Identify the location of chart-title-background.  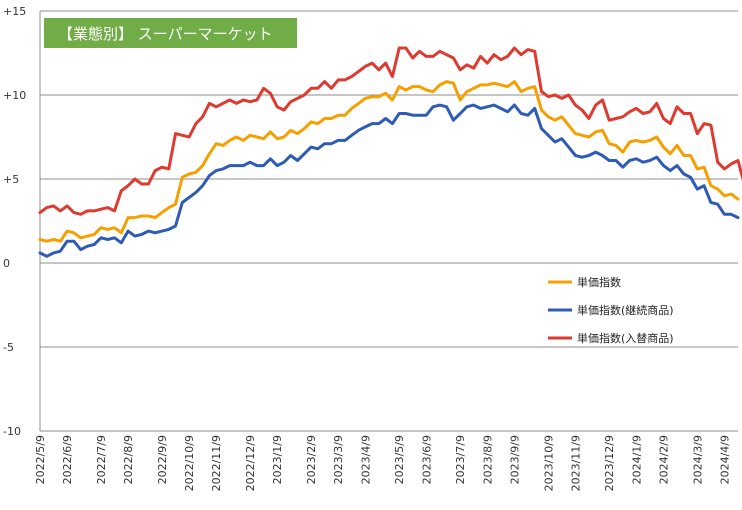
(170, 33).